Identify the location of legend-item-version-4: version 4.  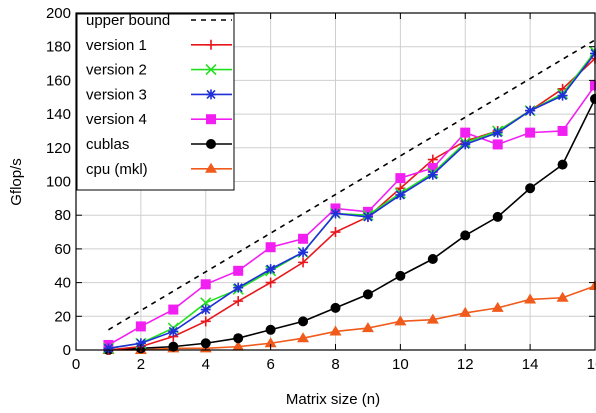
(159, 119).